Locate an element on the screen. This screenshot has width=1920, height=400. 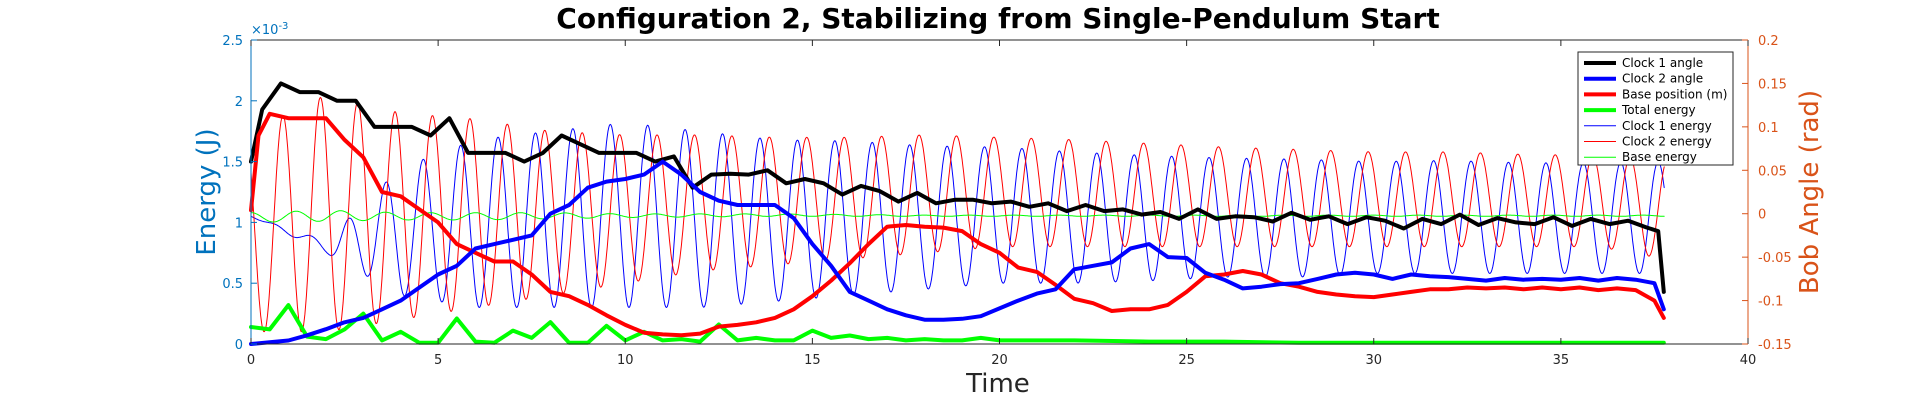
series-line-total-energy is located at coordinates (957, 324).